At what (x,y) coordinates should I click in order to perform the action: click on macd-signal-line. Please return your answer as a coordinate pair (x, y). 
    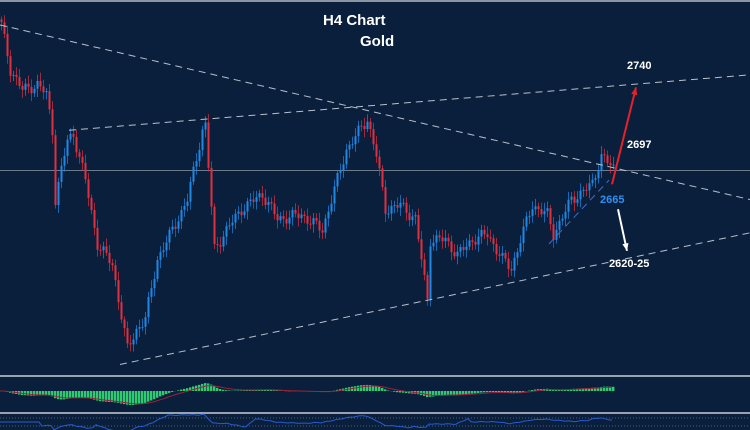
    Looking at the image, I should click on (306, 395).